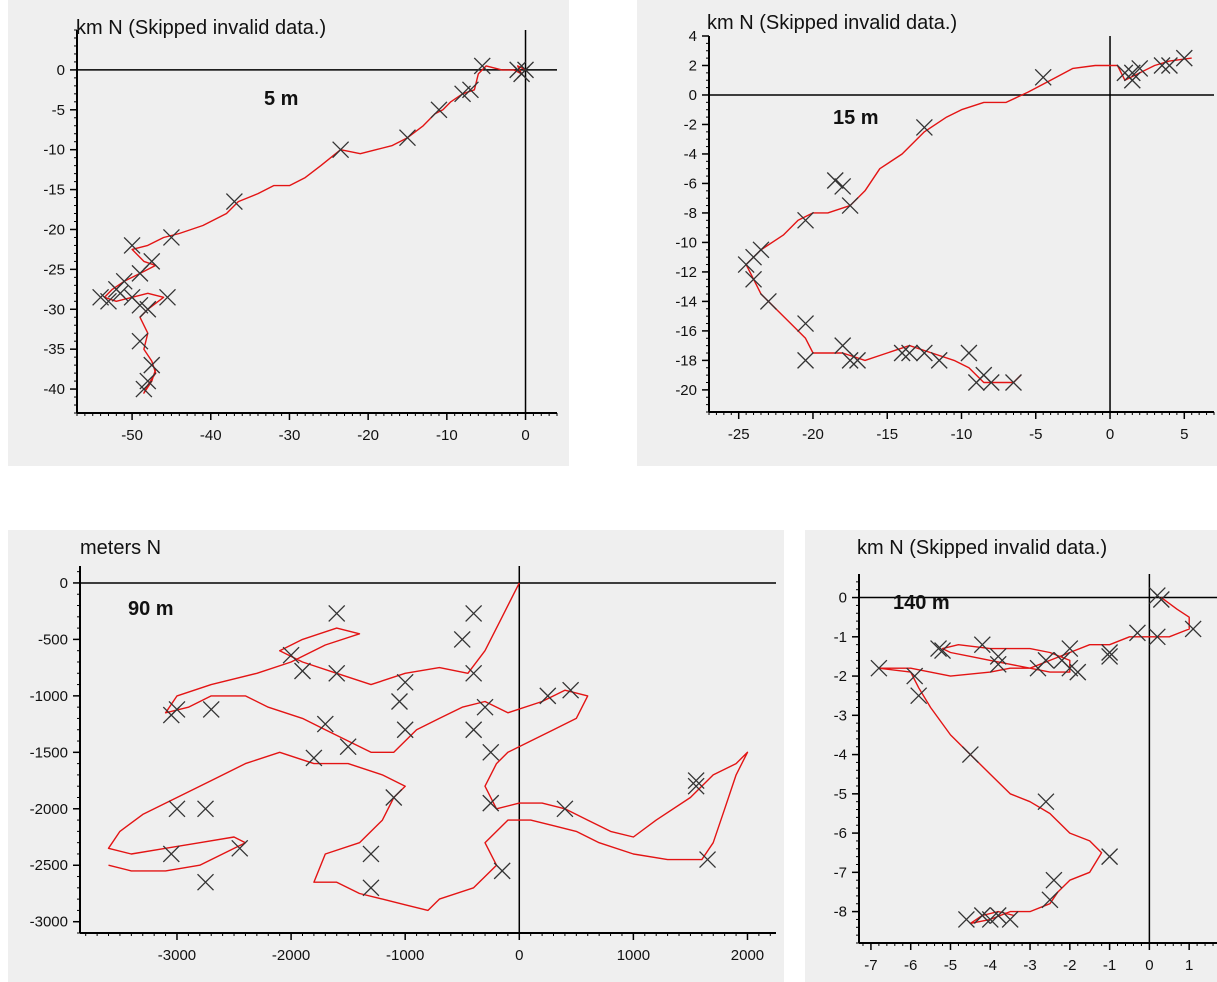 The image size is (1217, 982). What do you see at coordinates (177, 955) in the screenshot?
I see `x-tick-label: -3000` at bounding box center [177, 955].